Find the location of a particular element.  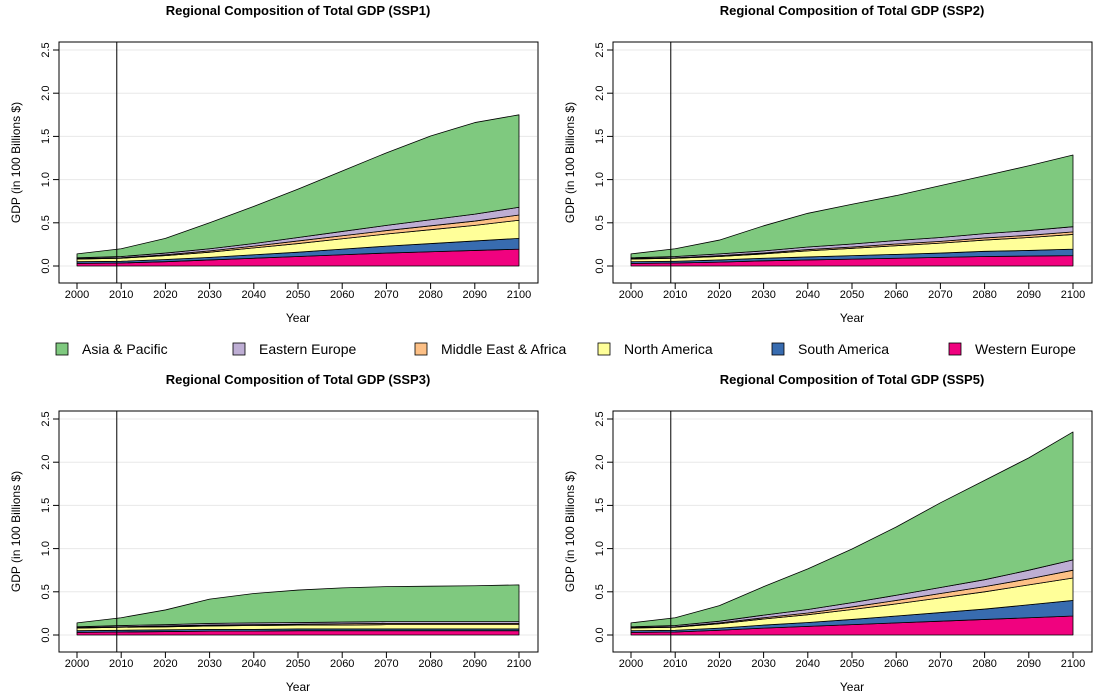

chart-title: Regional Composition of Total GDP (SSP5) is located at coordinates (852, 379).